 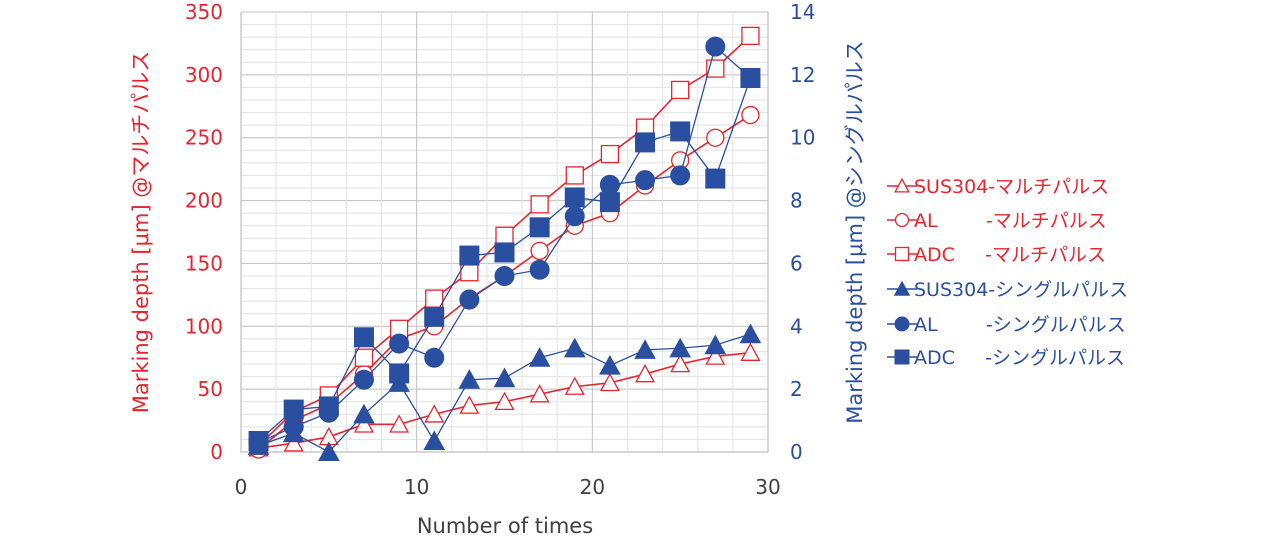 What do you see at coordinates (1010, 221) in the screenshot?
I see `legend-label: AL -マルチパルス` at bounding box center [1010, 221].